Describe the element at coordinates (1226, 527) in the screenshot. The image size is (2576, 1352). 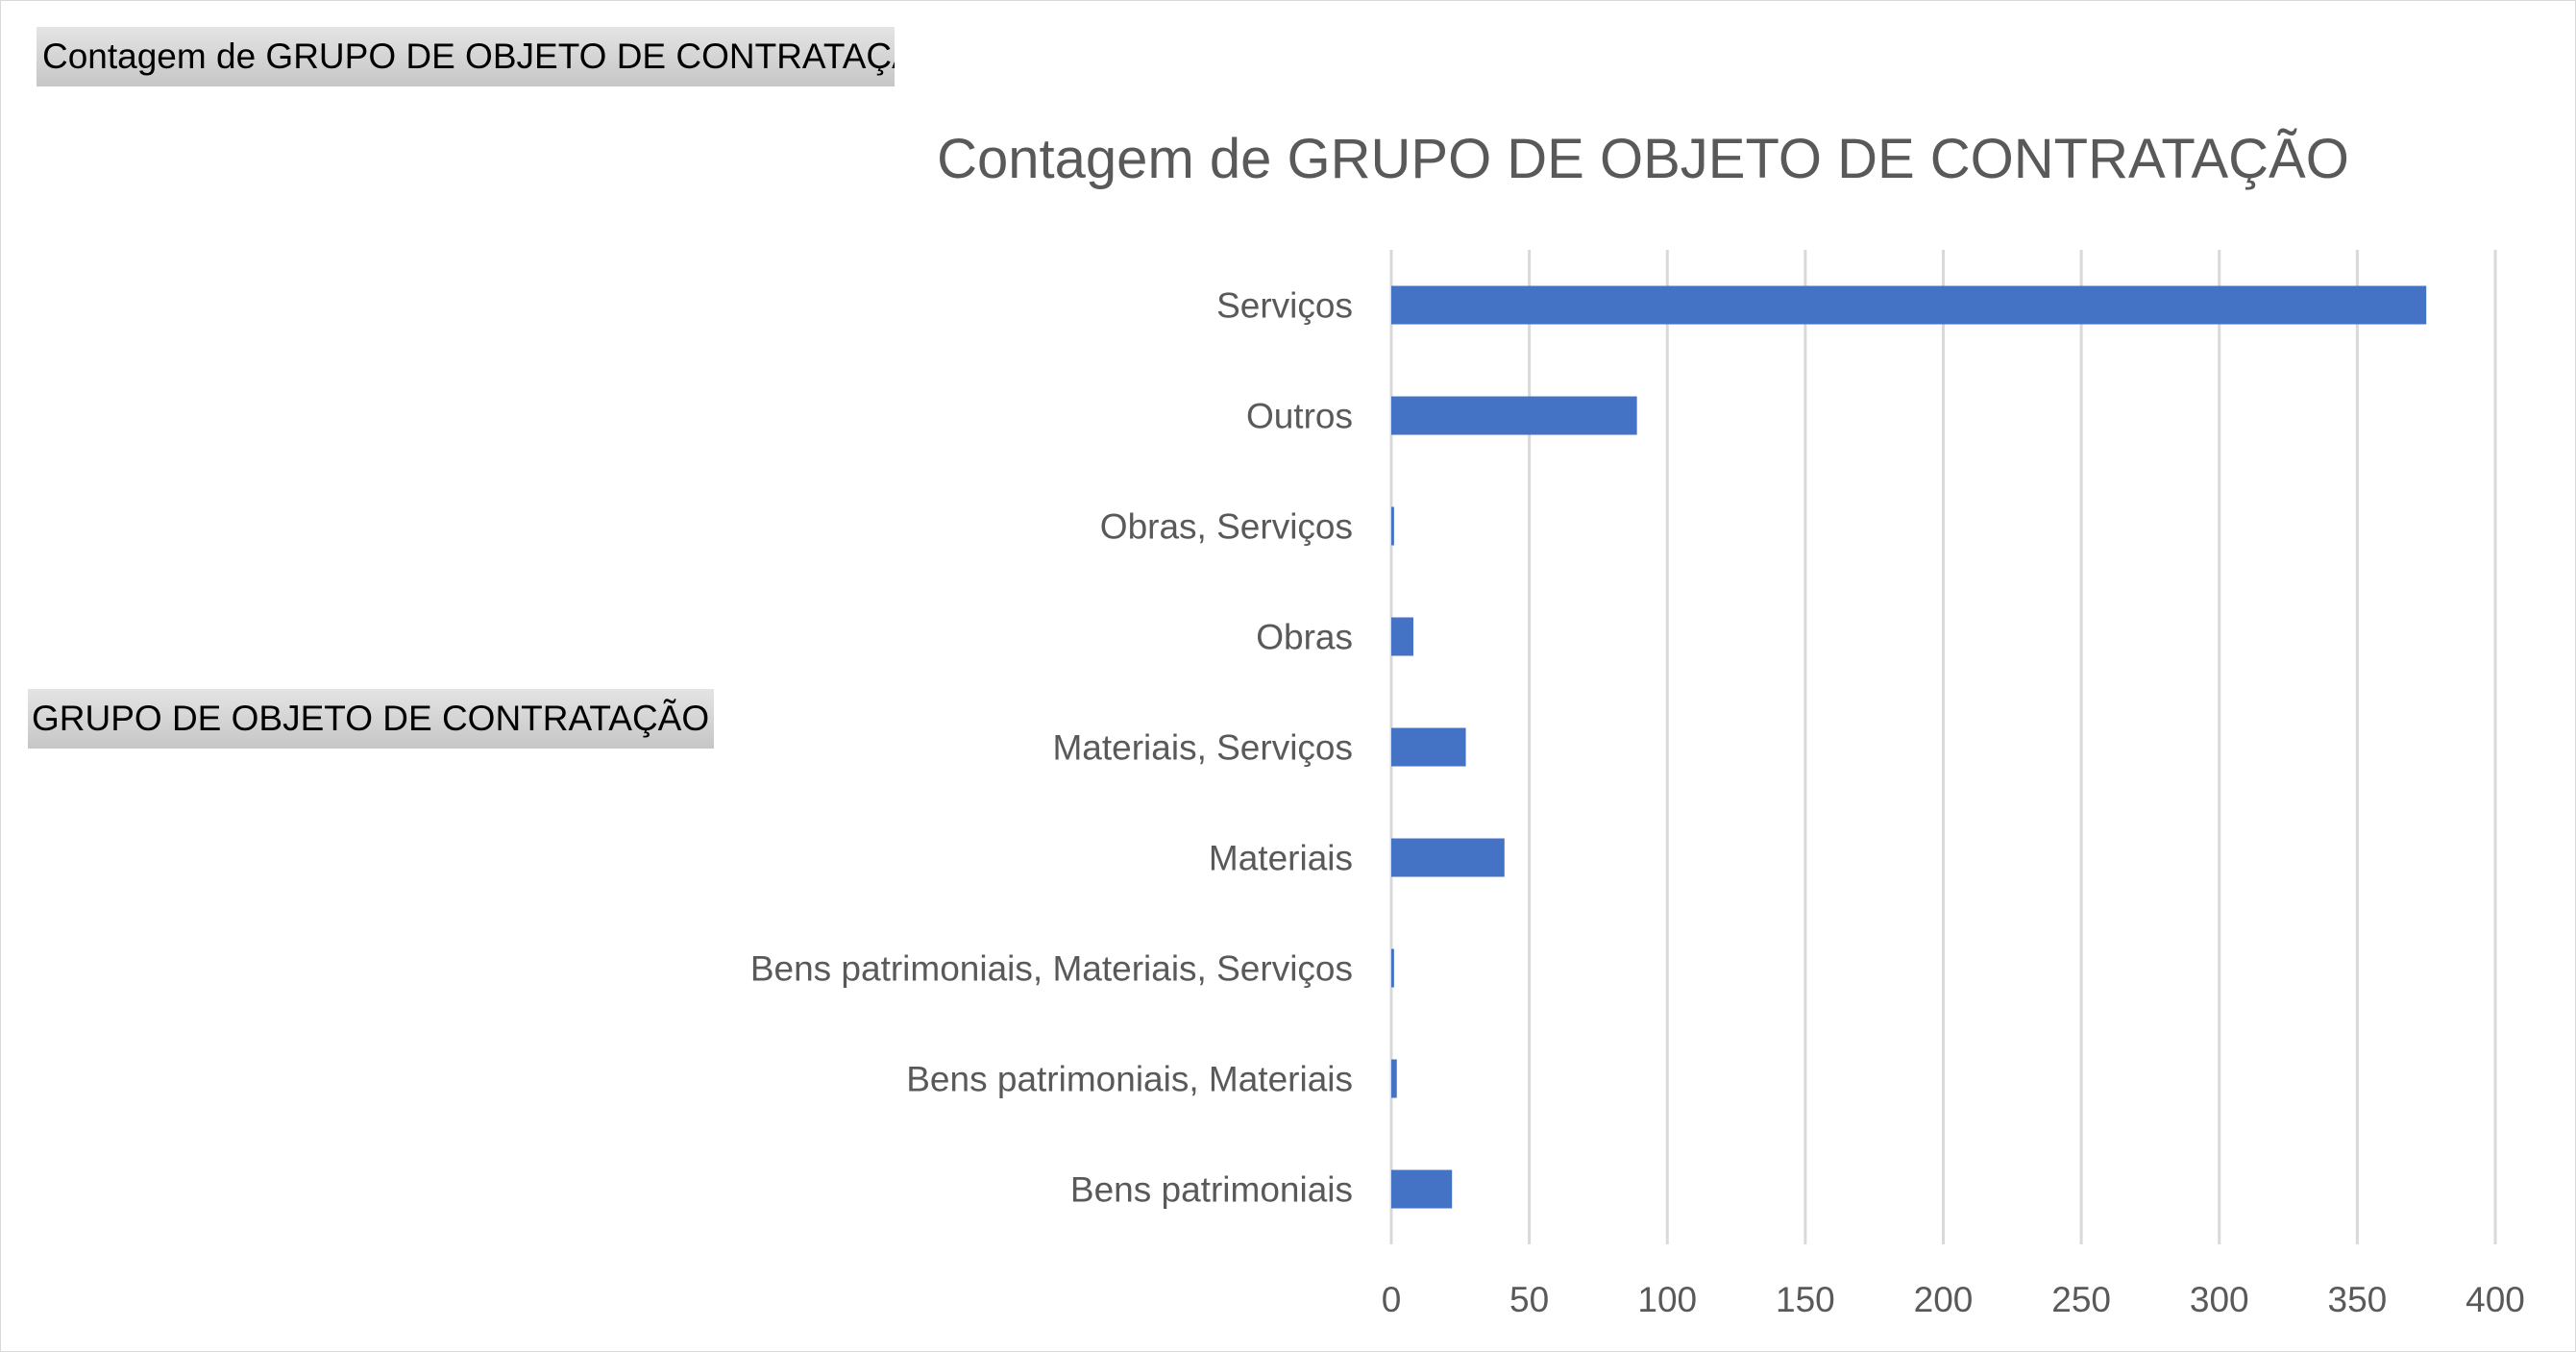
I see `category-label: Obras, Serviços` at that location.